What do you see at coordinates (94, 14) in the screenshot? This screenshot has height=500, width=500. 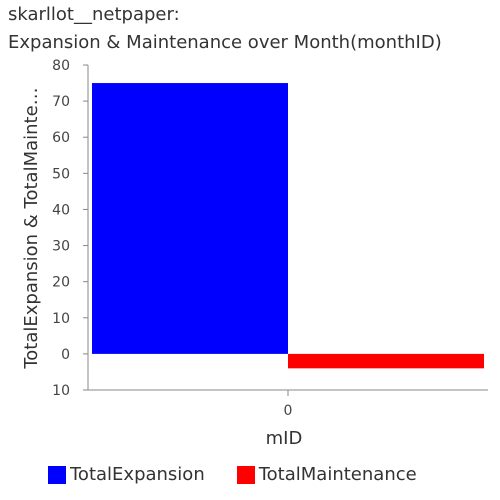 I see `chart-title-line1: skarllot__netpaper:` at bounding box center [94, 14].